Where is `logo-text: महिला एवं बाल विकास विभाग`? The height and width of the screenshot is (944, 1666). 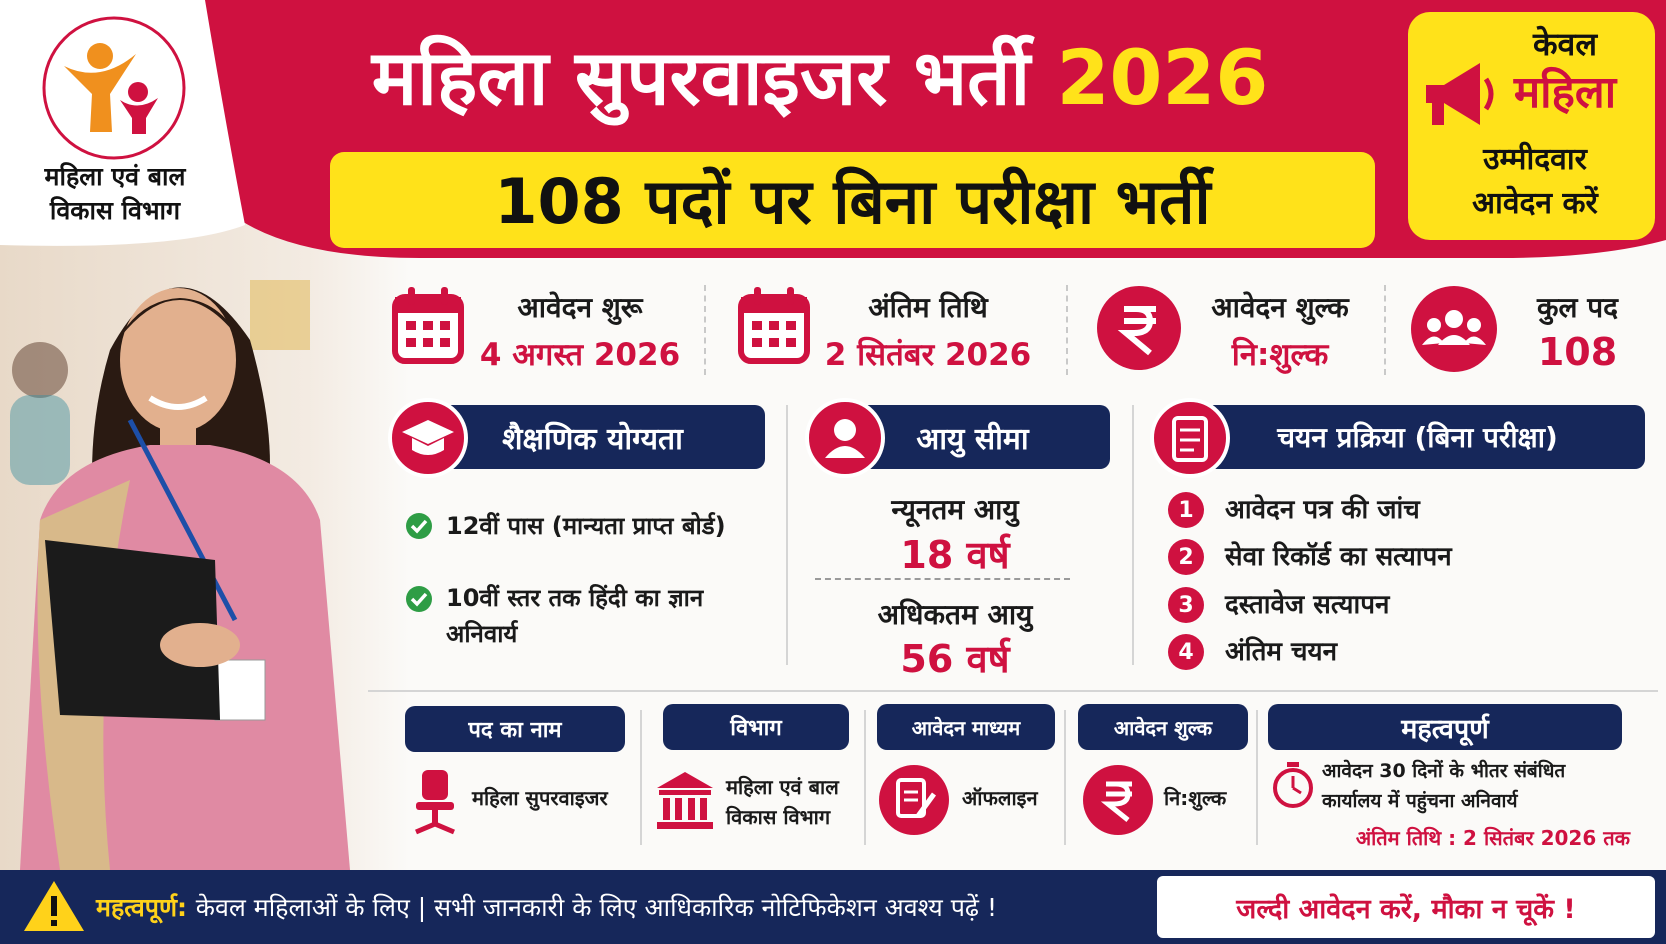
logo-text: महिला एवं बाल विकास विभाग is located at coordinates (115, 194).